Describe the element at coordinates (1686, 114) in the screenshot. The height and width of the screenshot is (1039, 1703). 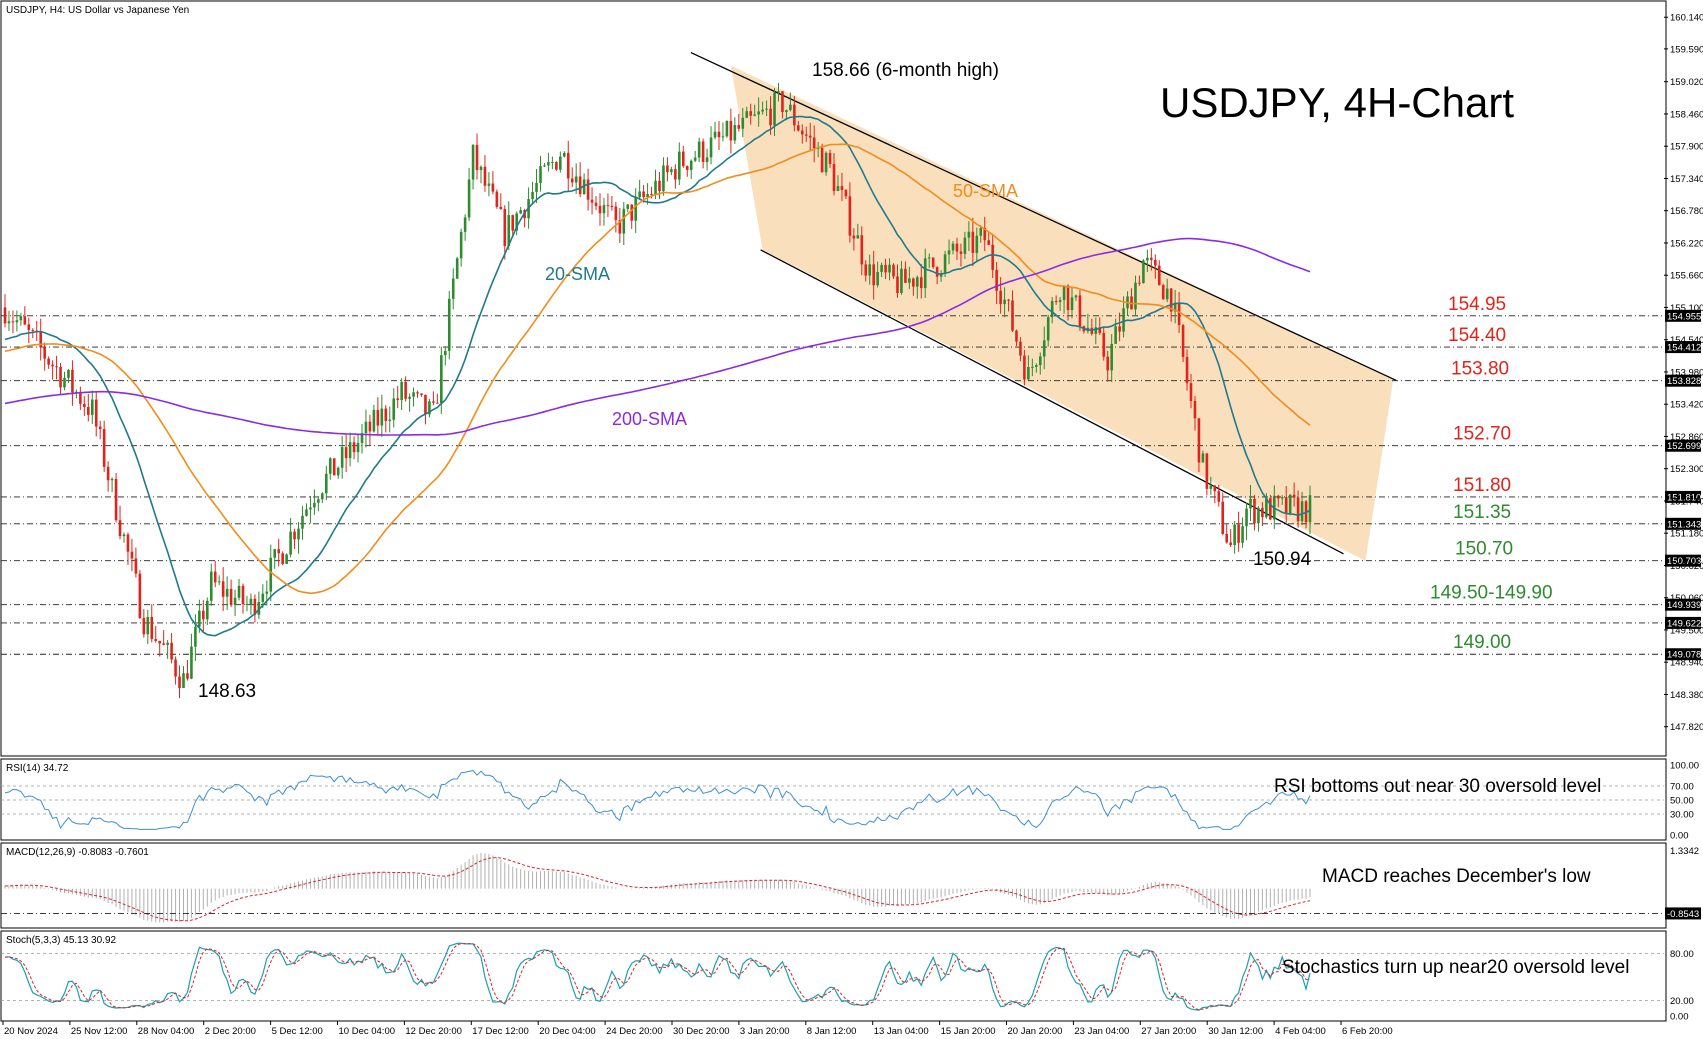
I see `price-tick-label: 158.460` at that location.